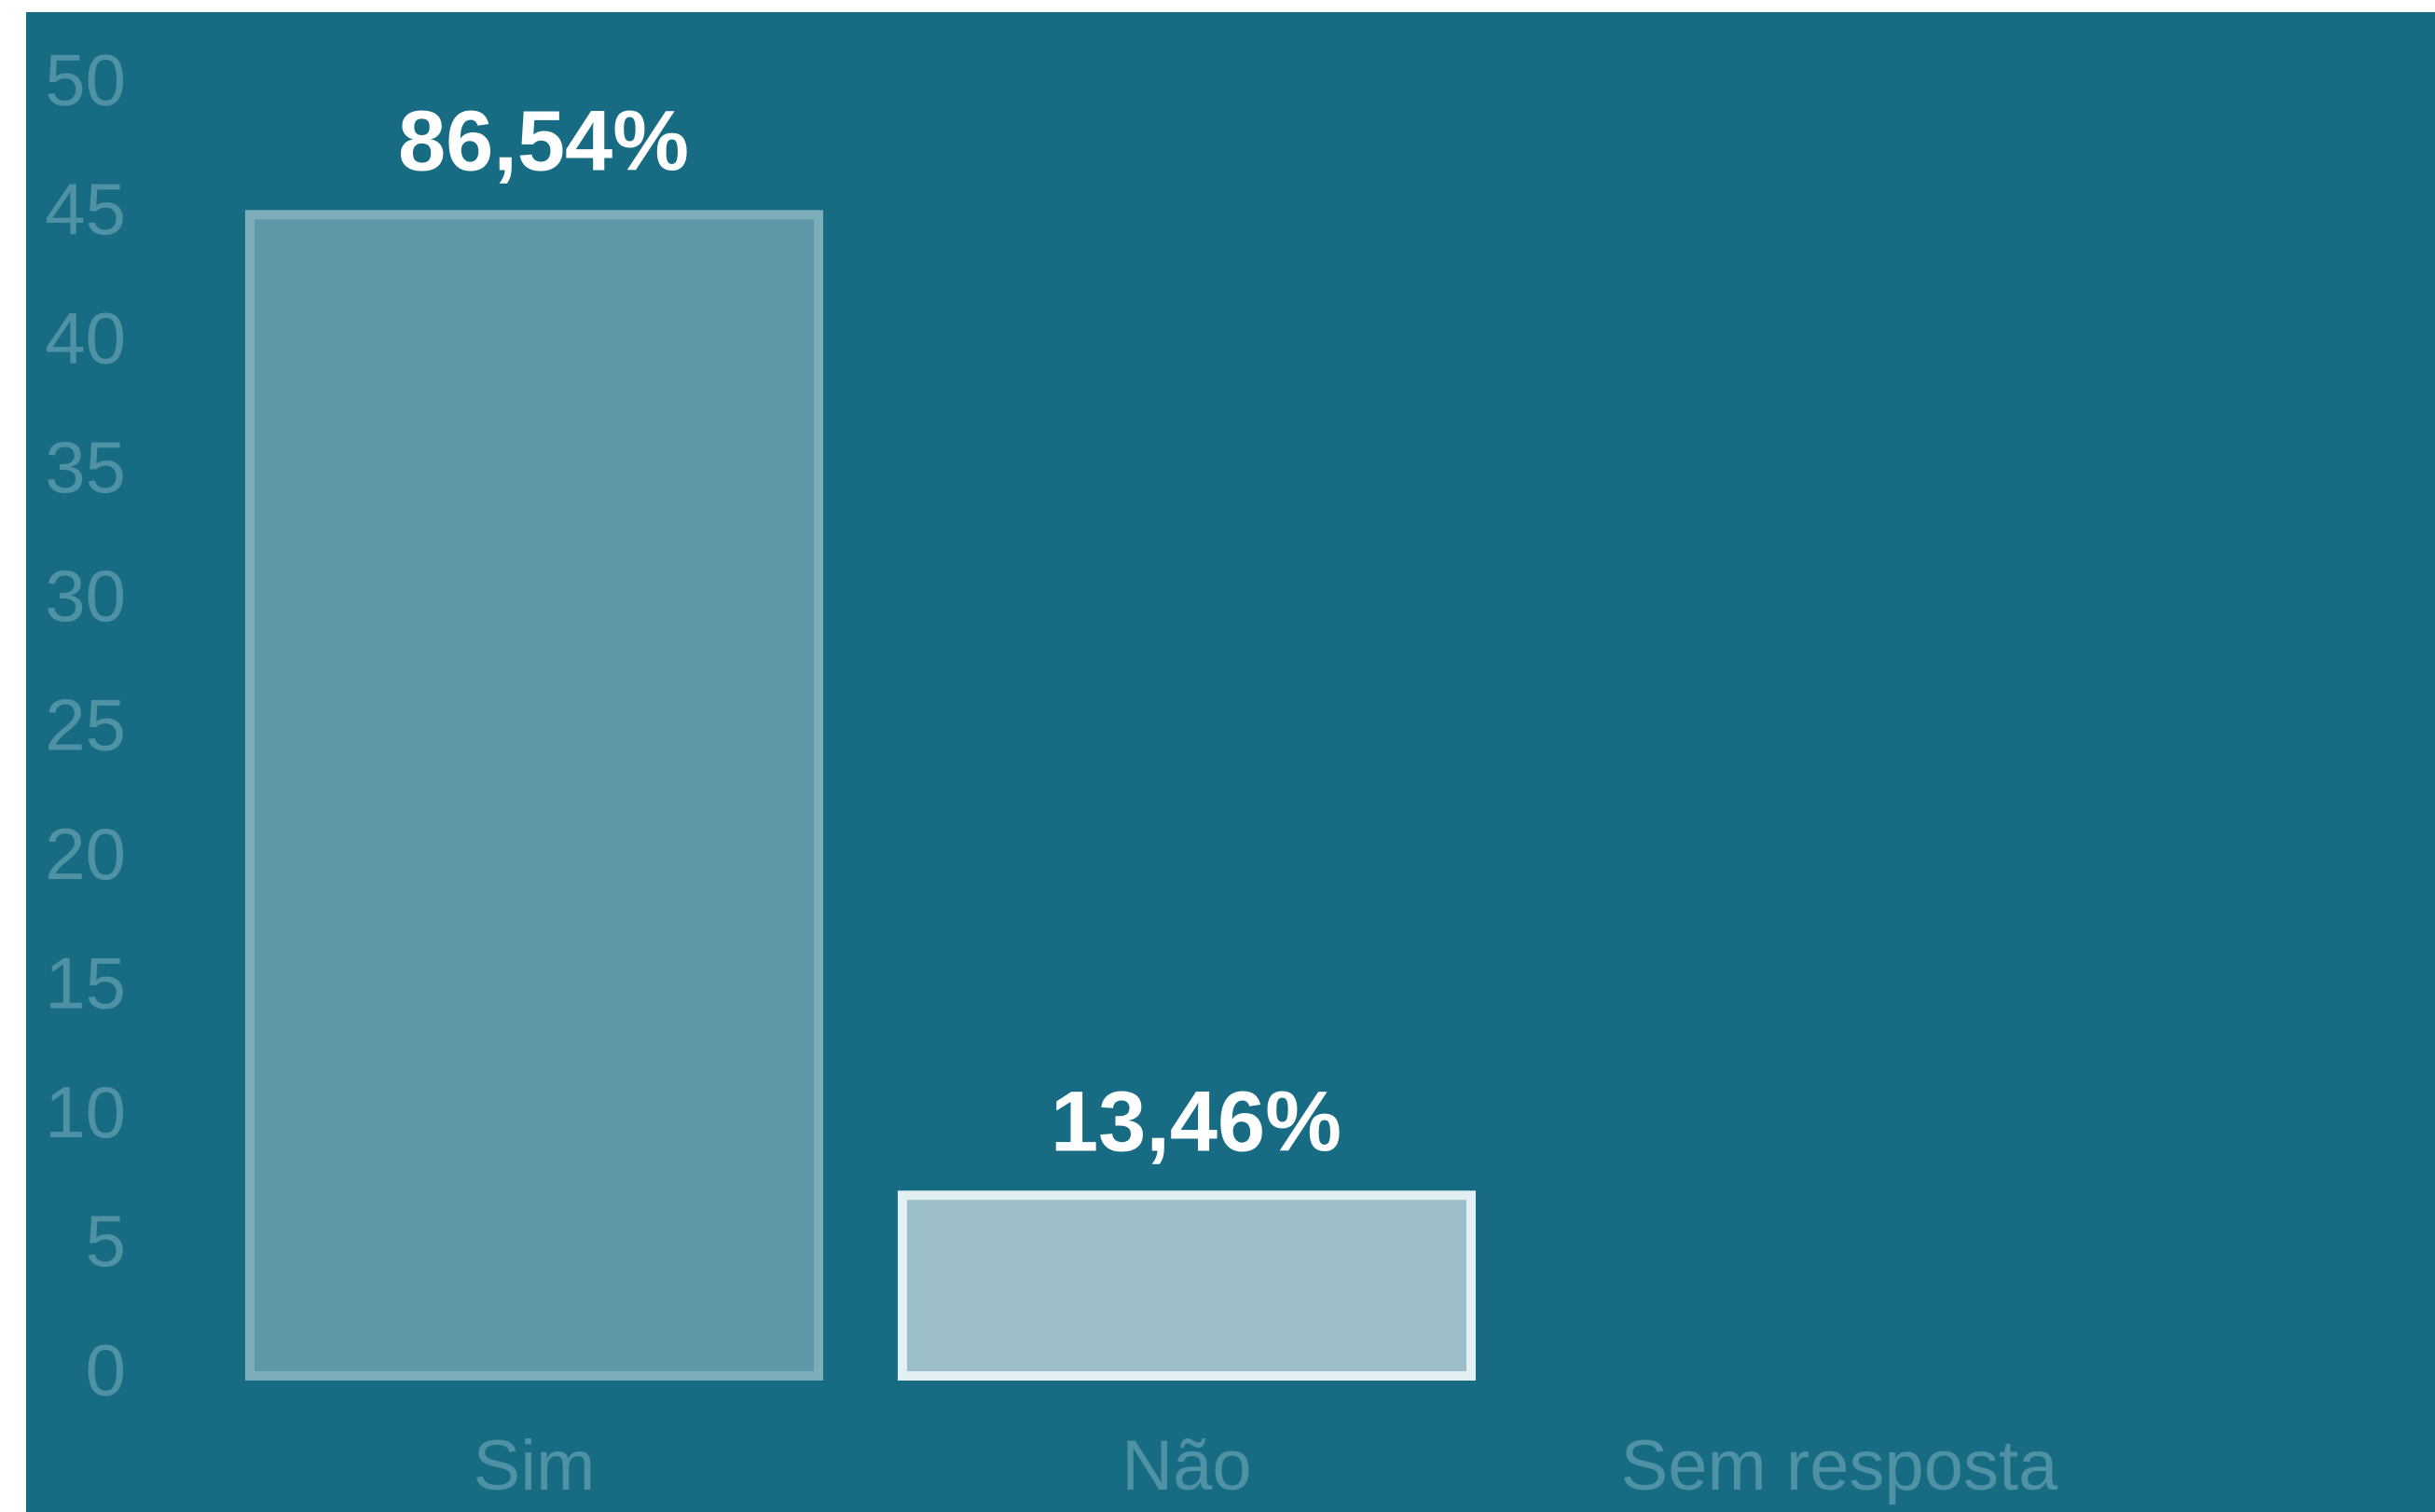 The image size is (2435, 1512). I want to click on x-tick-label: Sim, so click(535, 1466).